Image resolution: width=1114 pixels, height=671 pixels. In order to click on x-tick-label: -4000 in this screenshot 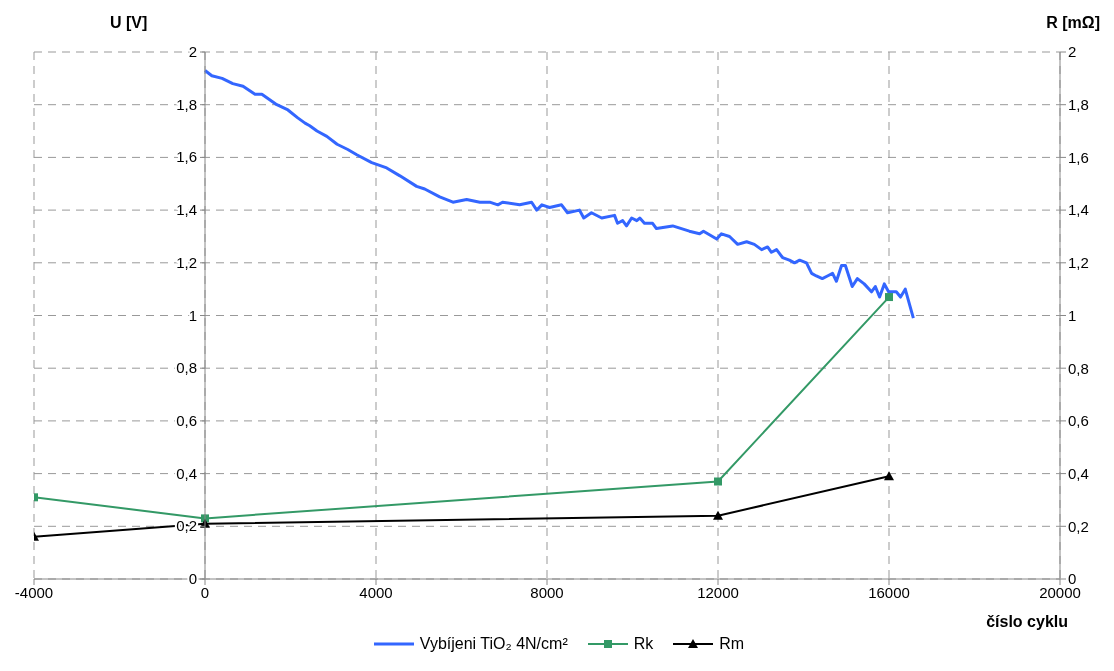, I will do `click(34, 592)`.